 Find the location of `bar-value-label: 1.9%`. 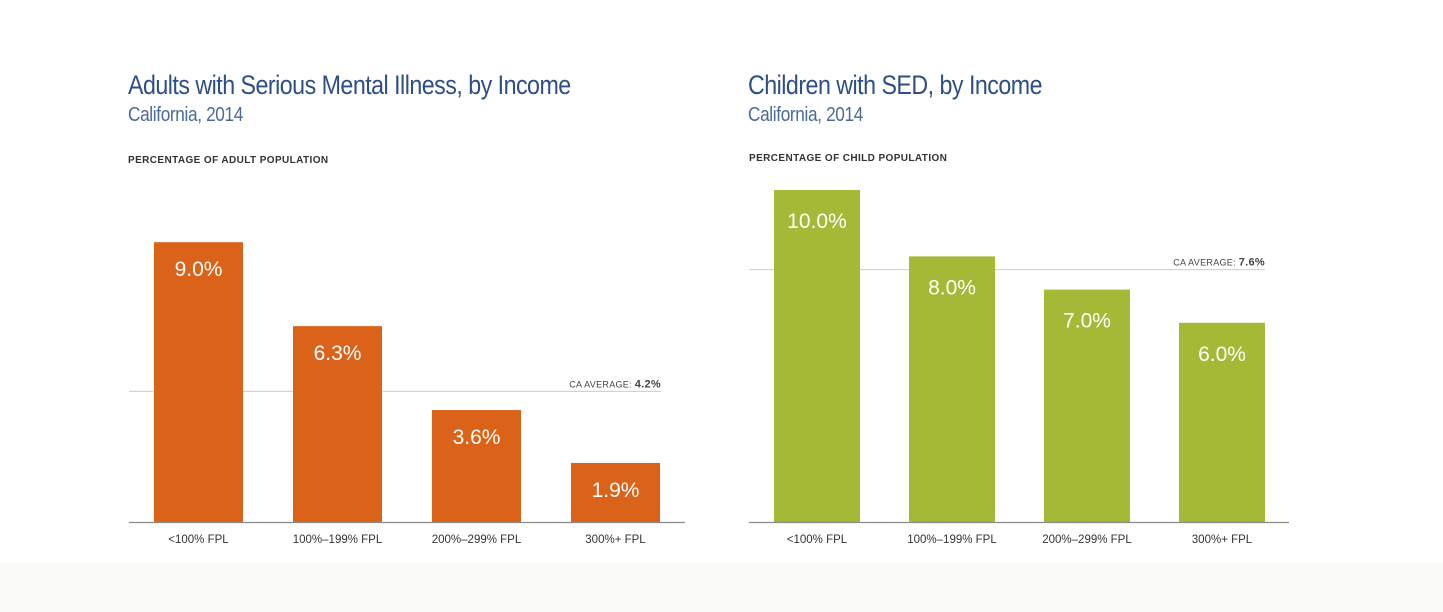

bar-value-label: 1.9% is located at coordinates (616, 490).